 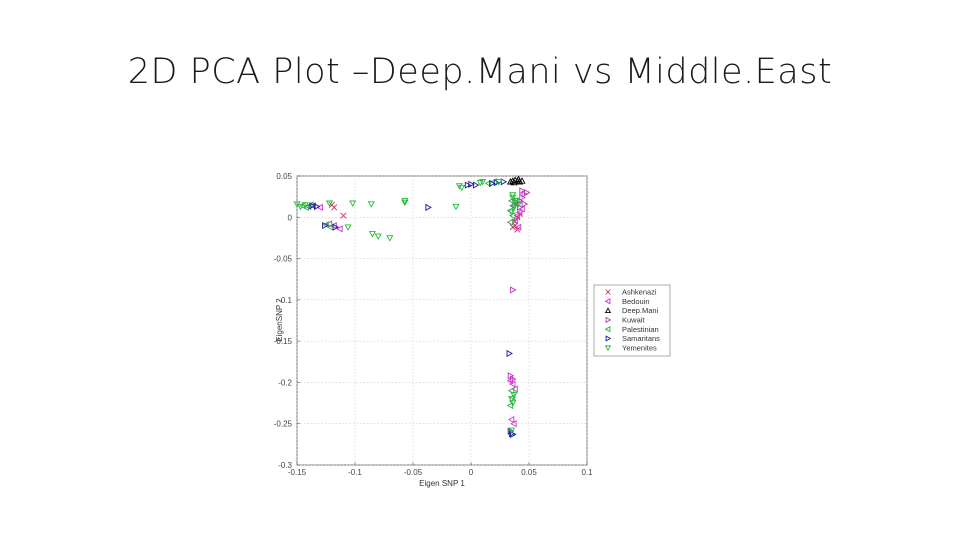 I want to click on legend-item: Samaritans, so click(x=632, y=338).